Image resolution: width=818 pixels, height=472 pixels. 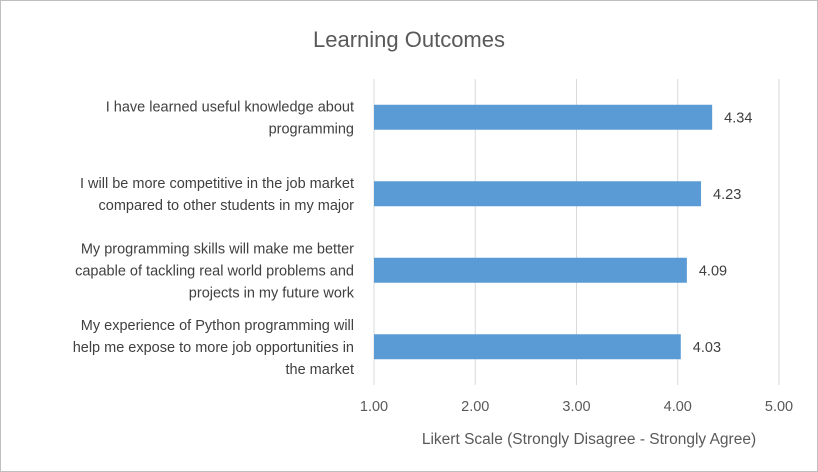 I want to click on data-label: 4.34, so click(x=738, y=118).